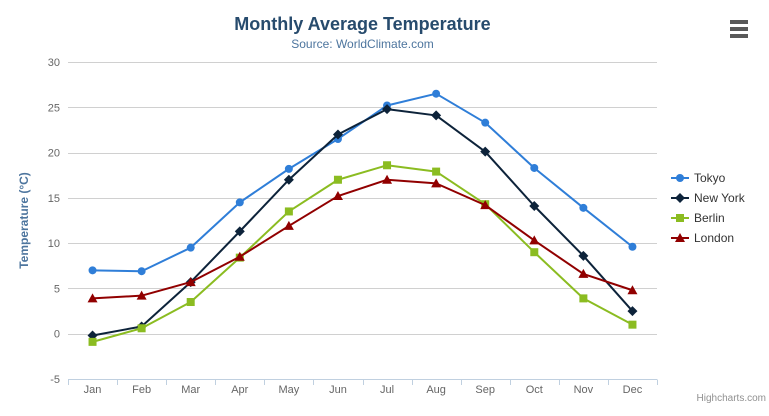 The height and width of the screenshot is (416, 769). What do you see at coordinates (363, 390) in the screenshot?
I see `x-axis-labels: Jan Feb Mar Apr May Jun Jul Aug Sep Oct Nov Dec` at bounding box center [363, 390].